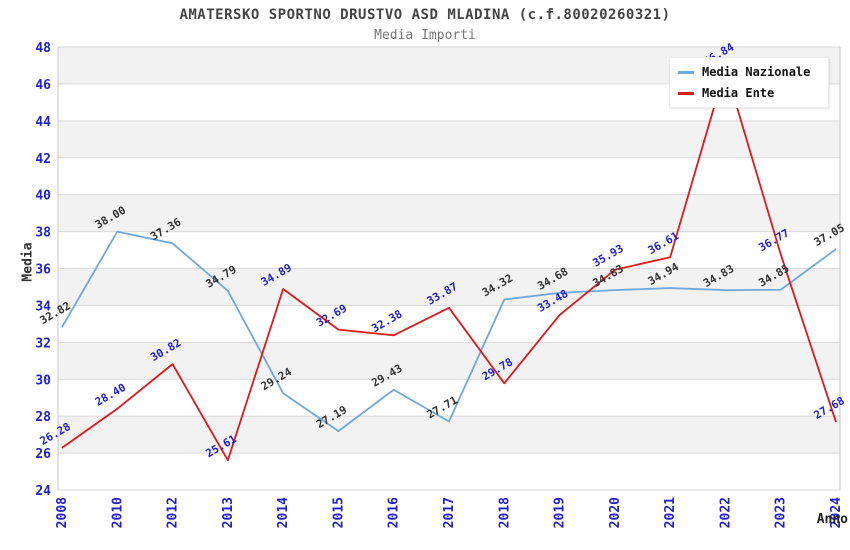  Describe the element at coordinates (43, 380) in the screenshot. I see `svg-text: 30` at that location.